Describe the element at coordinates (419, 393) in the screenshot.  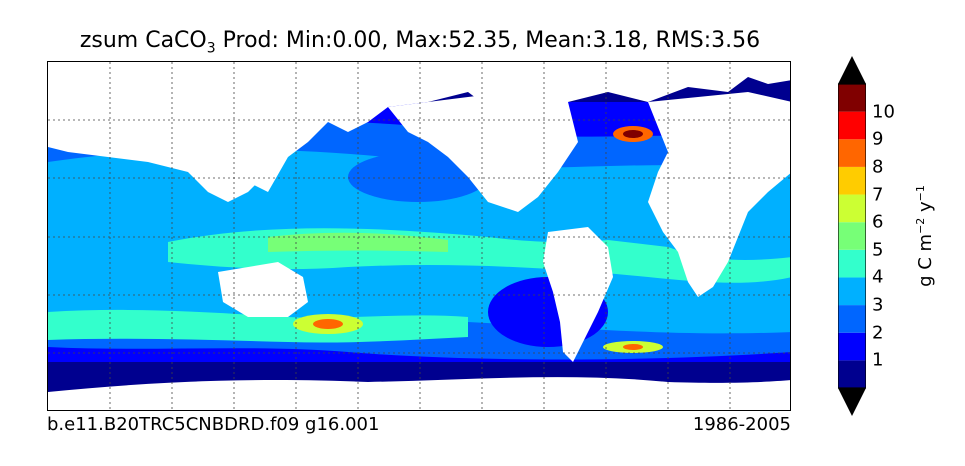
I see `land-antarctica` at that location.